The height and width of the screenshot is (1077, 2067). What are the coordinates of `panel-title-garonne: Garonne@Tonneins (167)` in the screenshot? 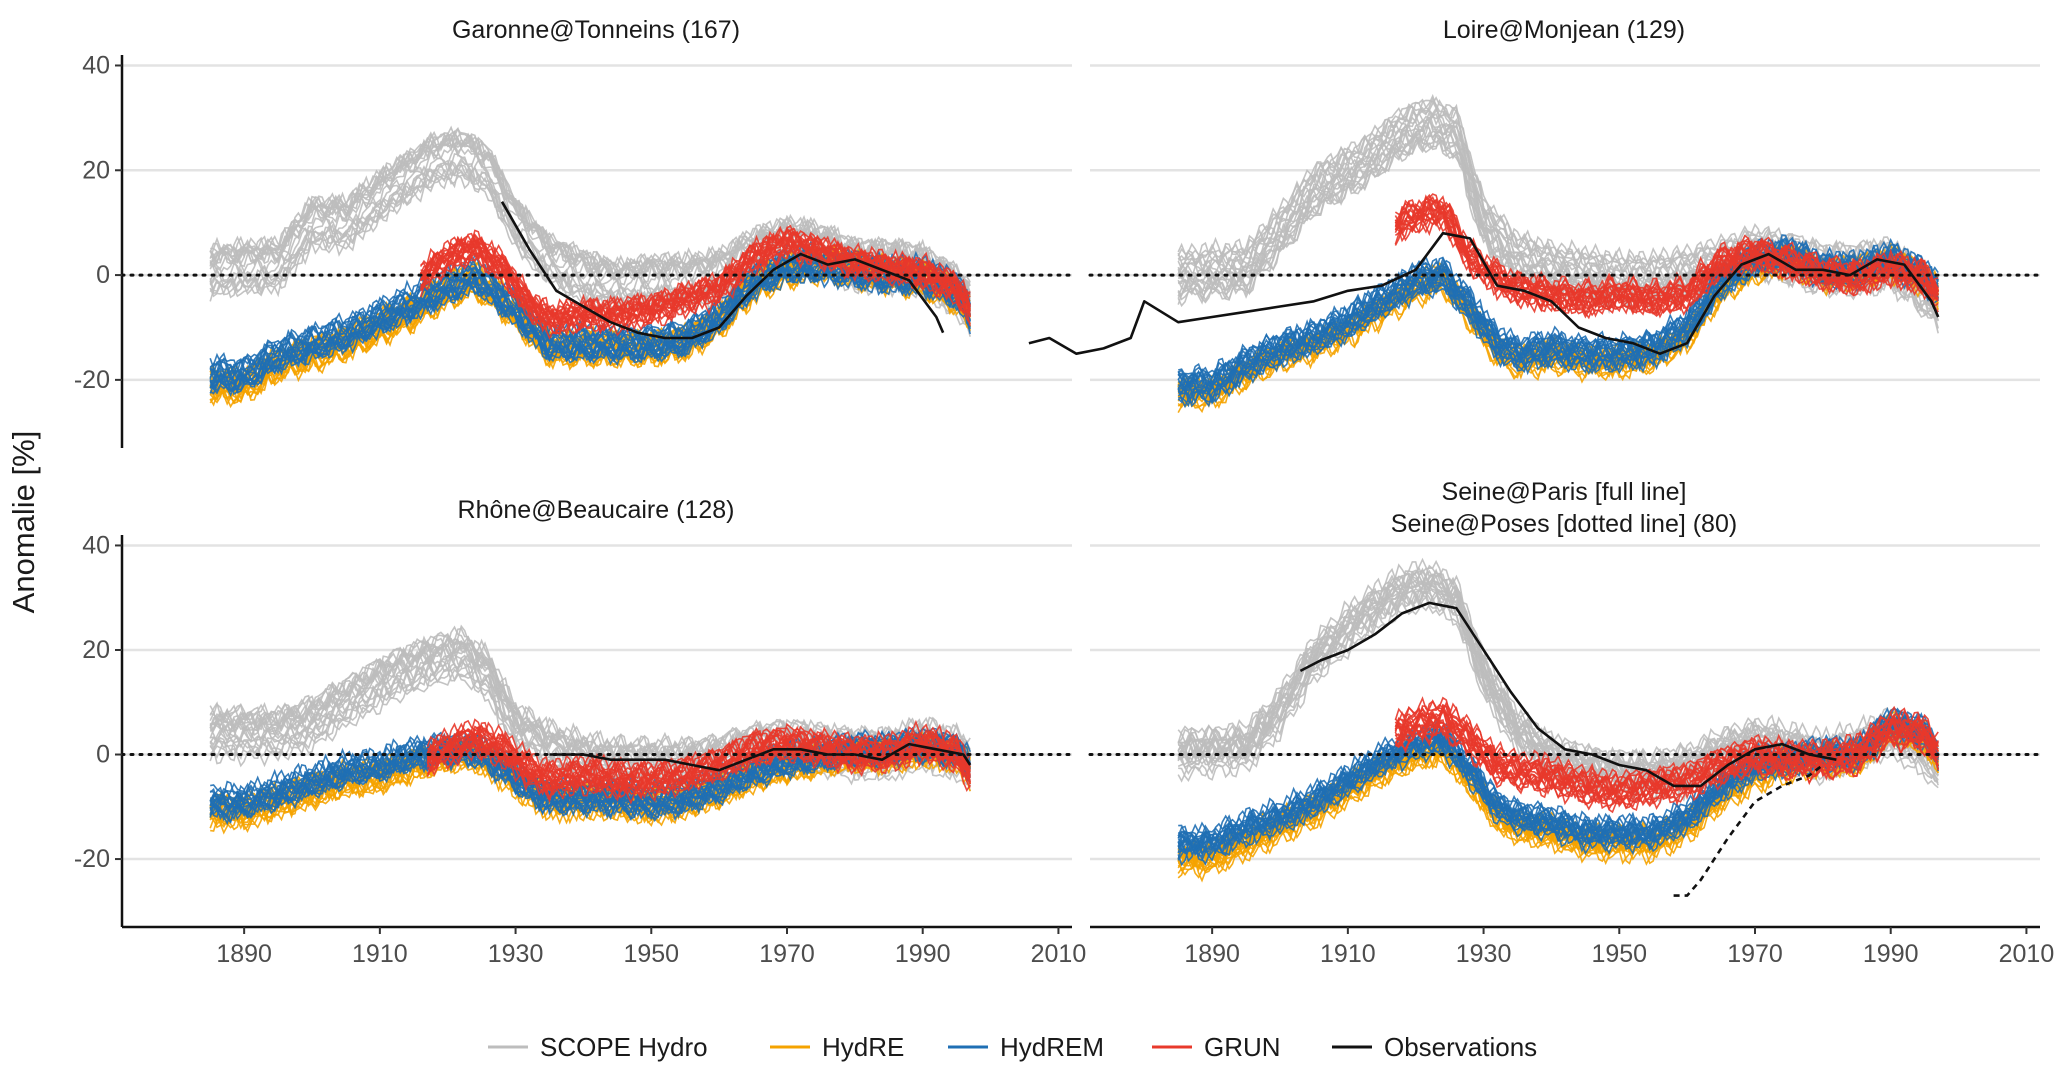 It's located at (596, 30).